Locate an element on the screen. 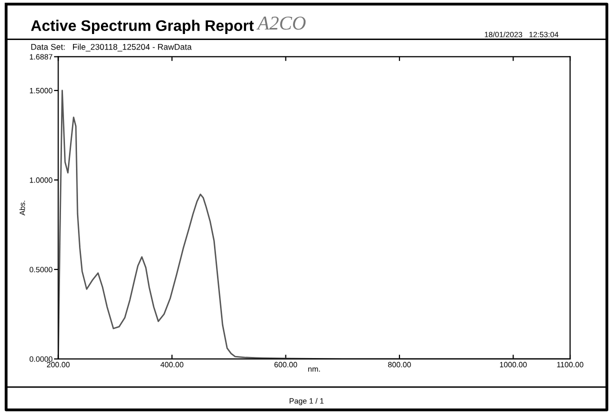 This screenshot has width=613, height=414. chart-subtitle: Data Set: File_230118_125204 - RawData is located at coordinates (111, 48).